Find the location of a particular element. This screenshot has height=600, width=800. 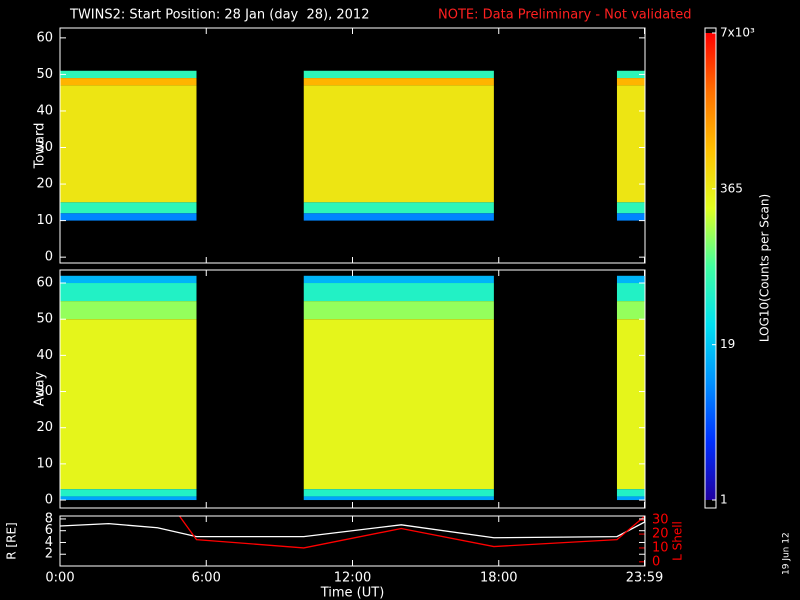

colorbar-tick-label: 1 is located at coordinates (724, 500).